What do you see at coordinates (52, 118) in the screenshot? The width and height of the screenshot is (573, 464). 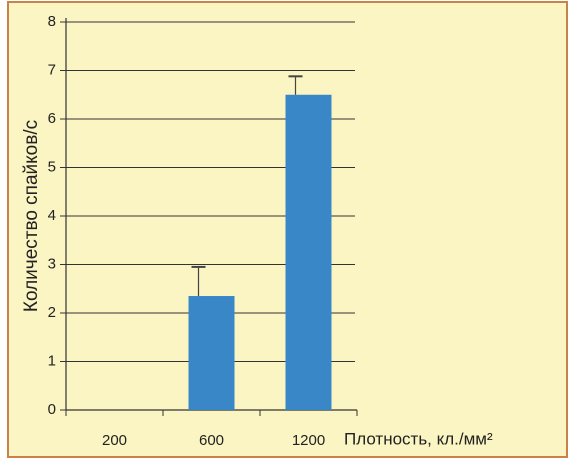 I see `y-tick-label: 6` at bounding box center [52, 118].